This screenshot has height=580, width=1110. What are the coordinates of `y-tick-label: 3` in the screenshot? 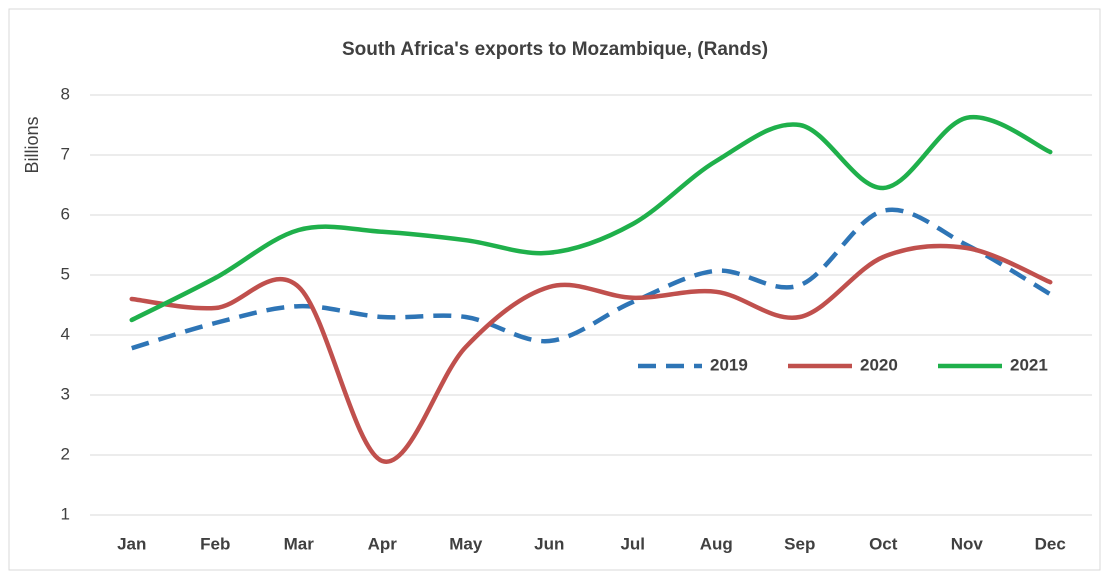 It's located at (65, 393).